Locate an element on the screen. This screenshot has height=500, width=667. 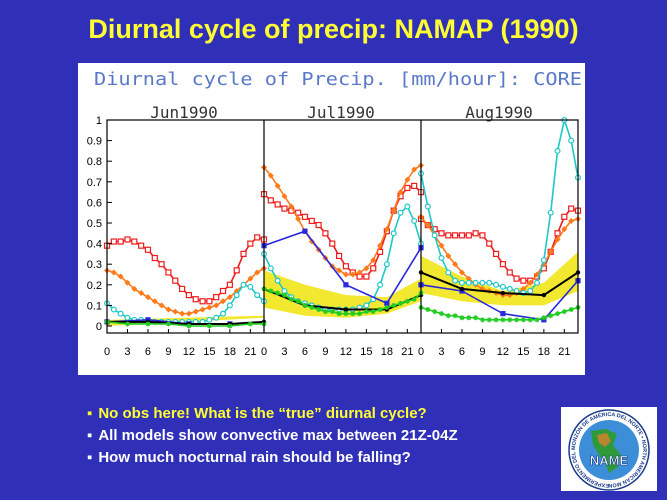
x-tick-label: 6 is located at coordinates (305, 352).